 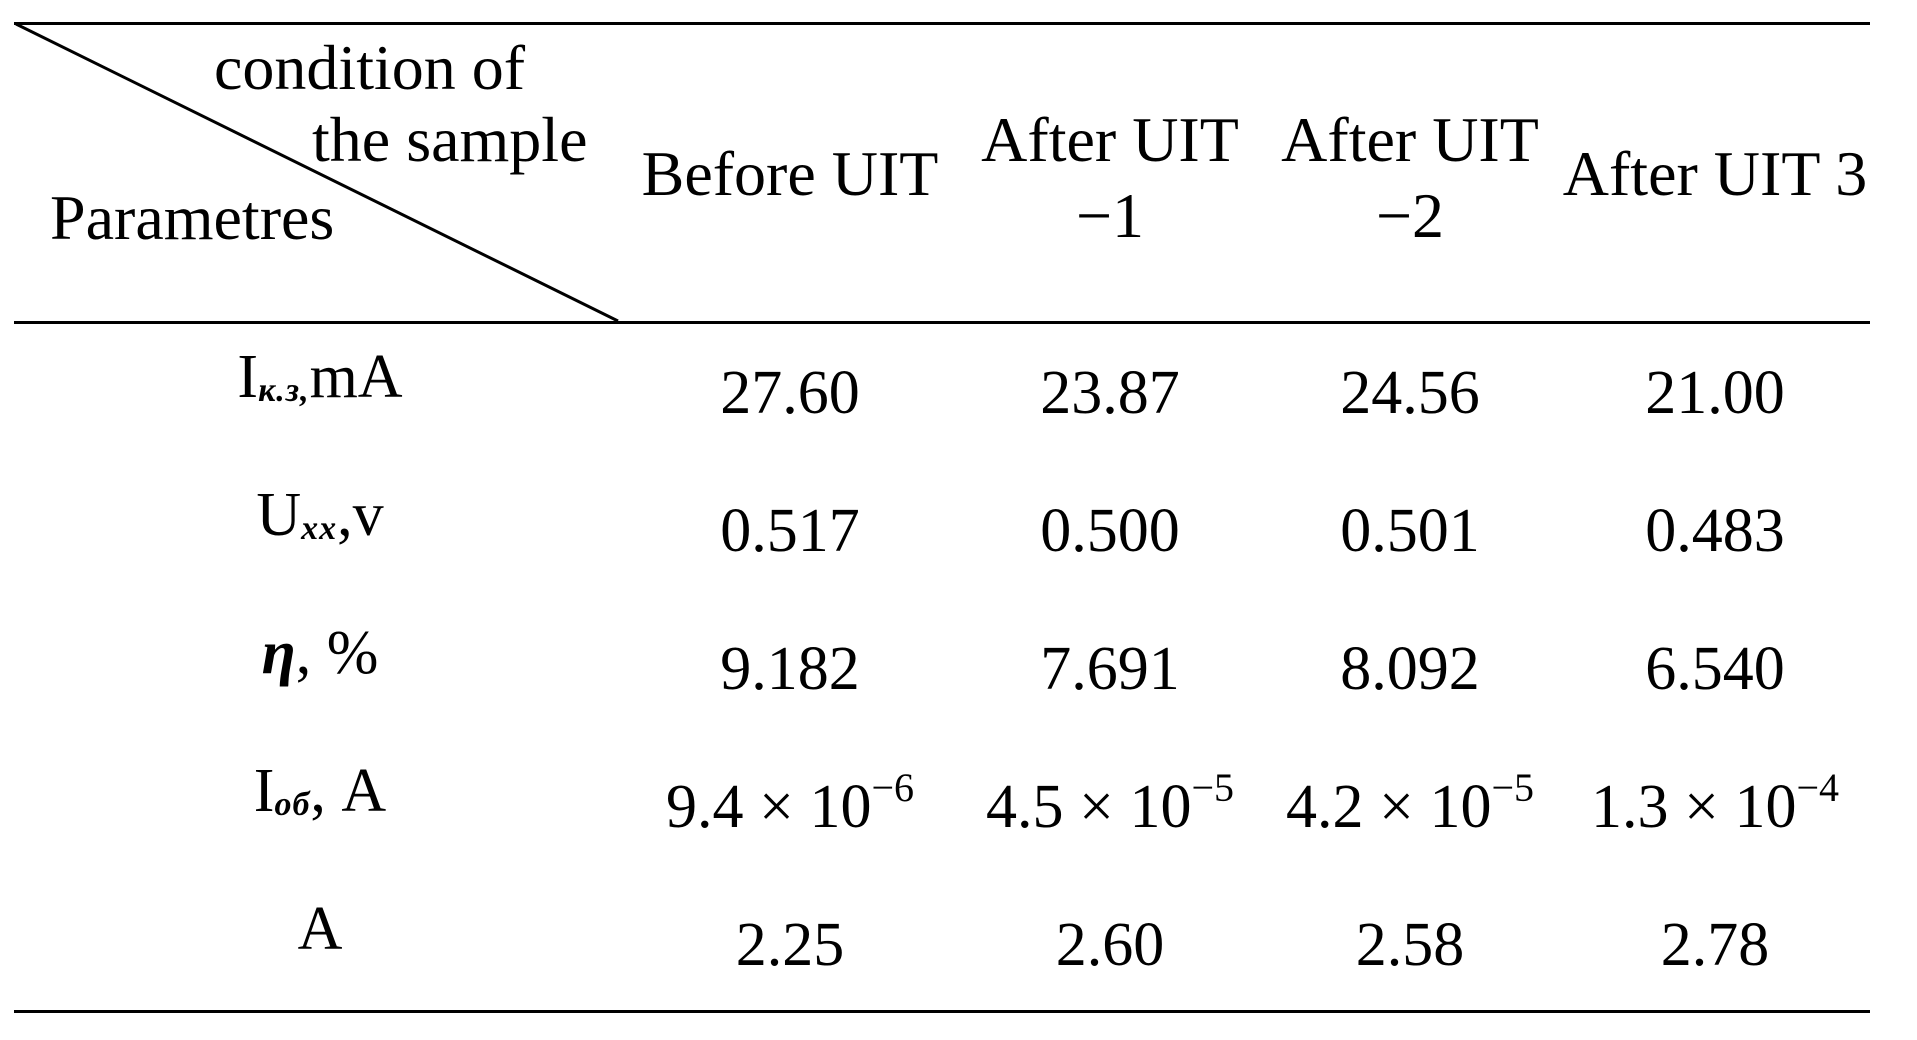 What do you see at coordinates (942, 23) in the screenshot?
I see `top-rule` at bounding box center [942, 23].